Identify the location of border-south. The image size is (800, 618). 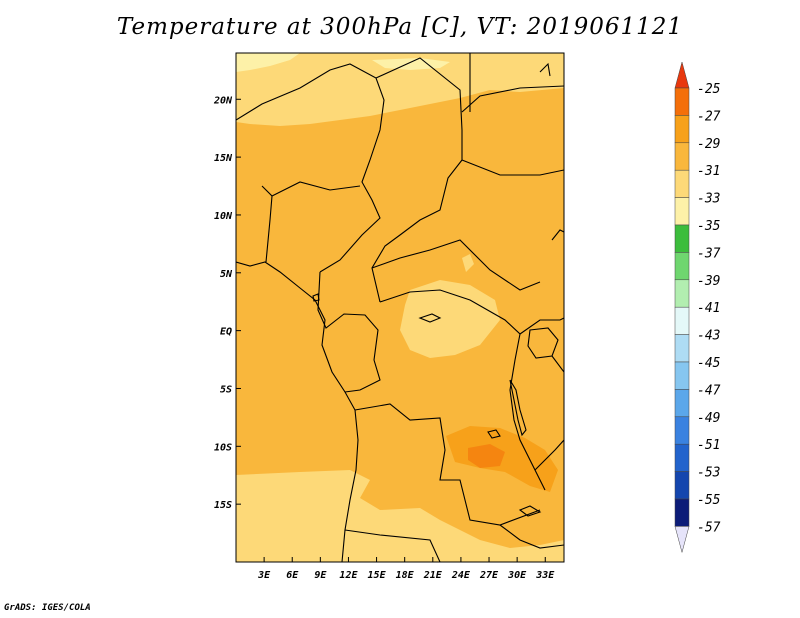
(454, 543).